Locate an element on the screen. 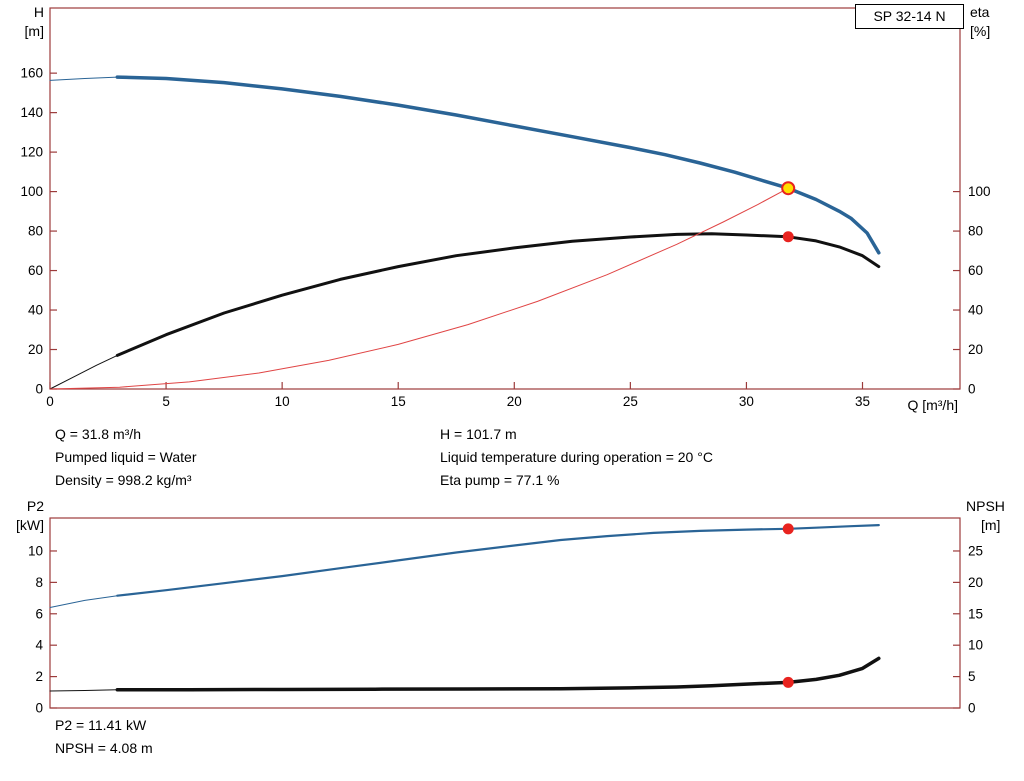 The image size is (1024, 781). power-axis-symbol: P2 is located at coordinates (35, 506).